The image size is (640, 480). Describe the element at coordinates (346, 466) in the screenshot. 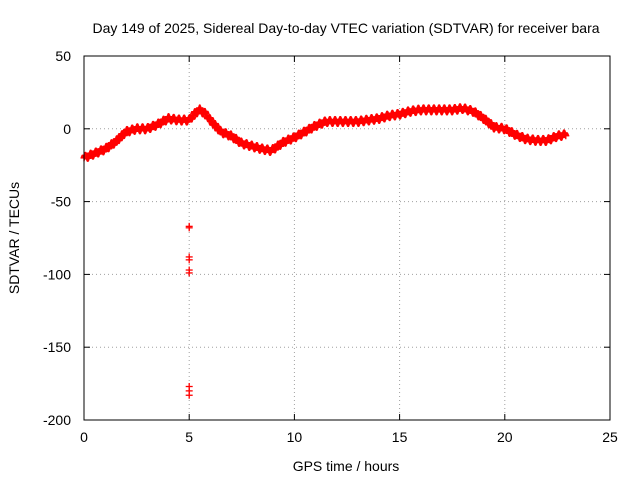

I see `x-axis-label: GPS time / hours` at that location.